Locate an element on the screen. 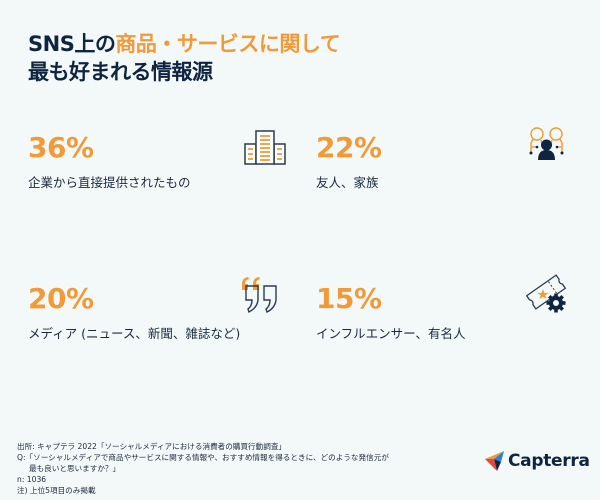 The width and height of the screenshot is (600, 500). stat-percent: 36% is located at coordinates (61, 147).